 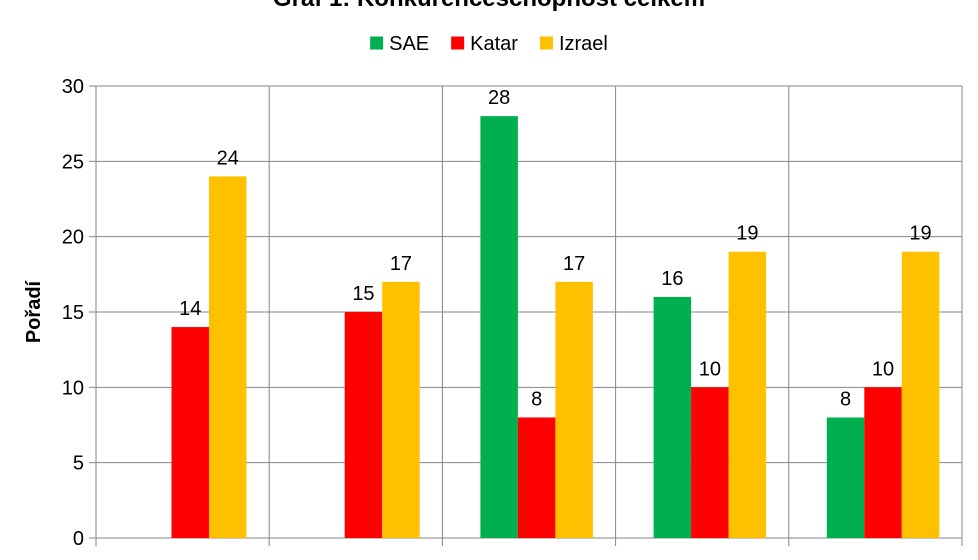 What do you see at coordinates (73, 87) in the screenshot?
I see `y-tick-label: 30` at bounding box center [73, 87].